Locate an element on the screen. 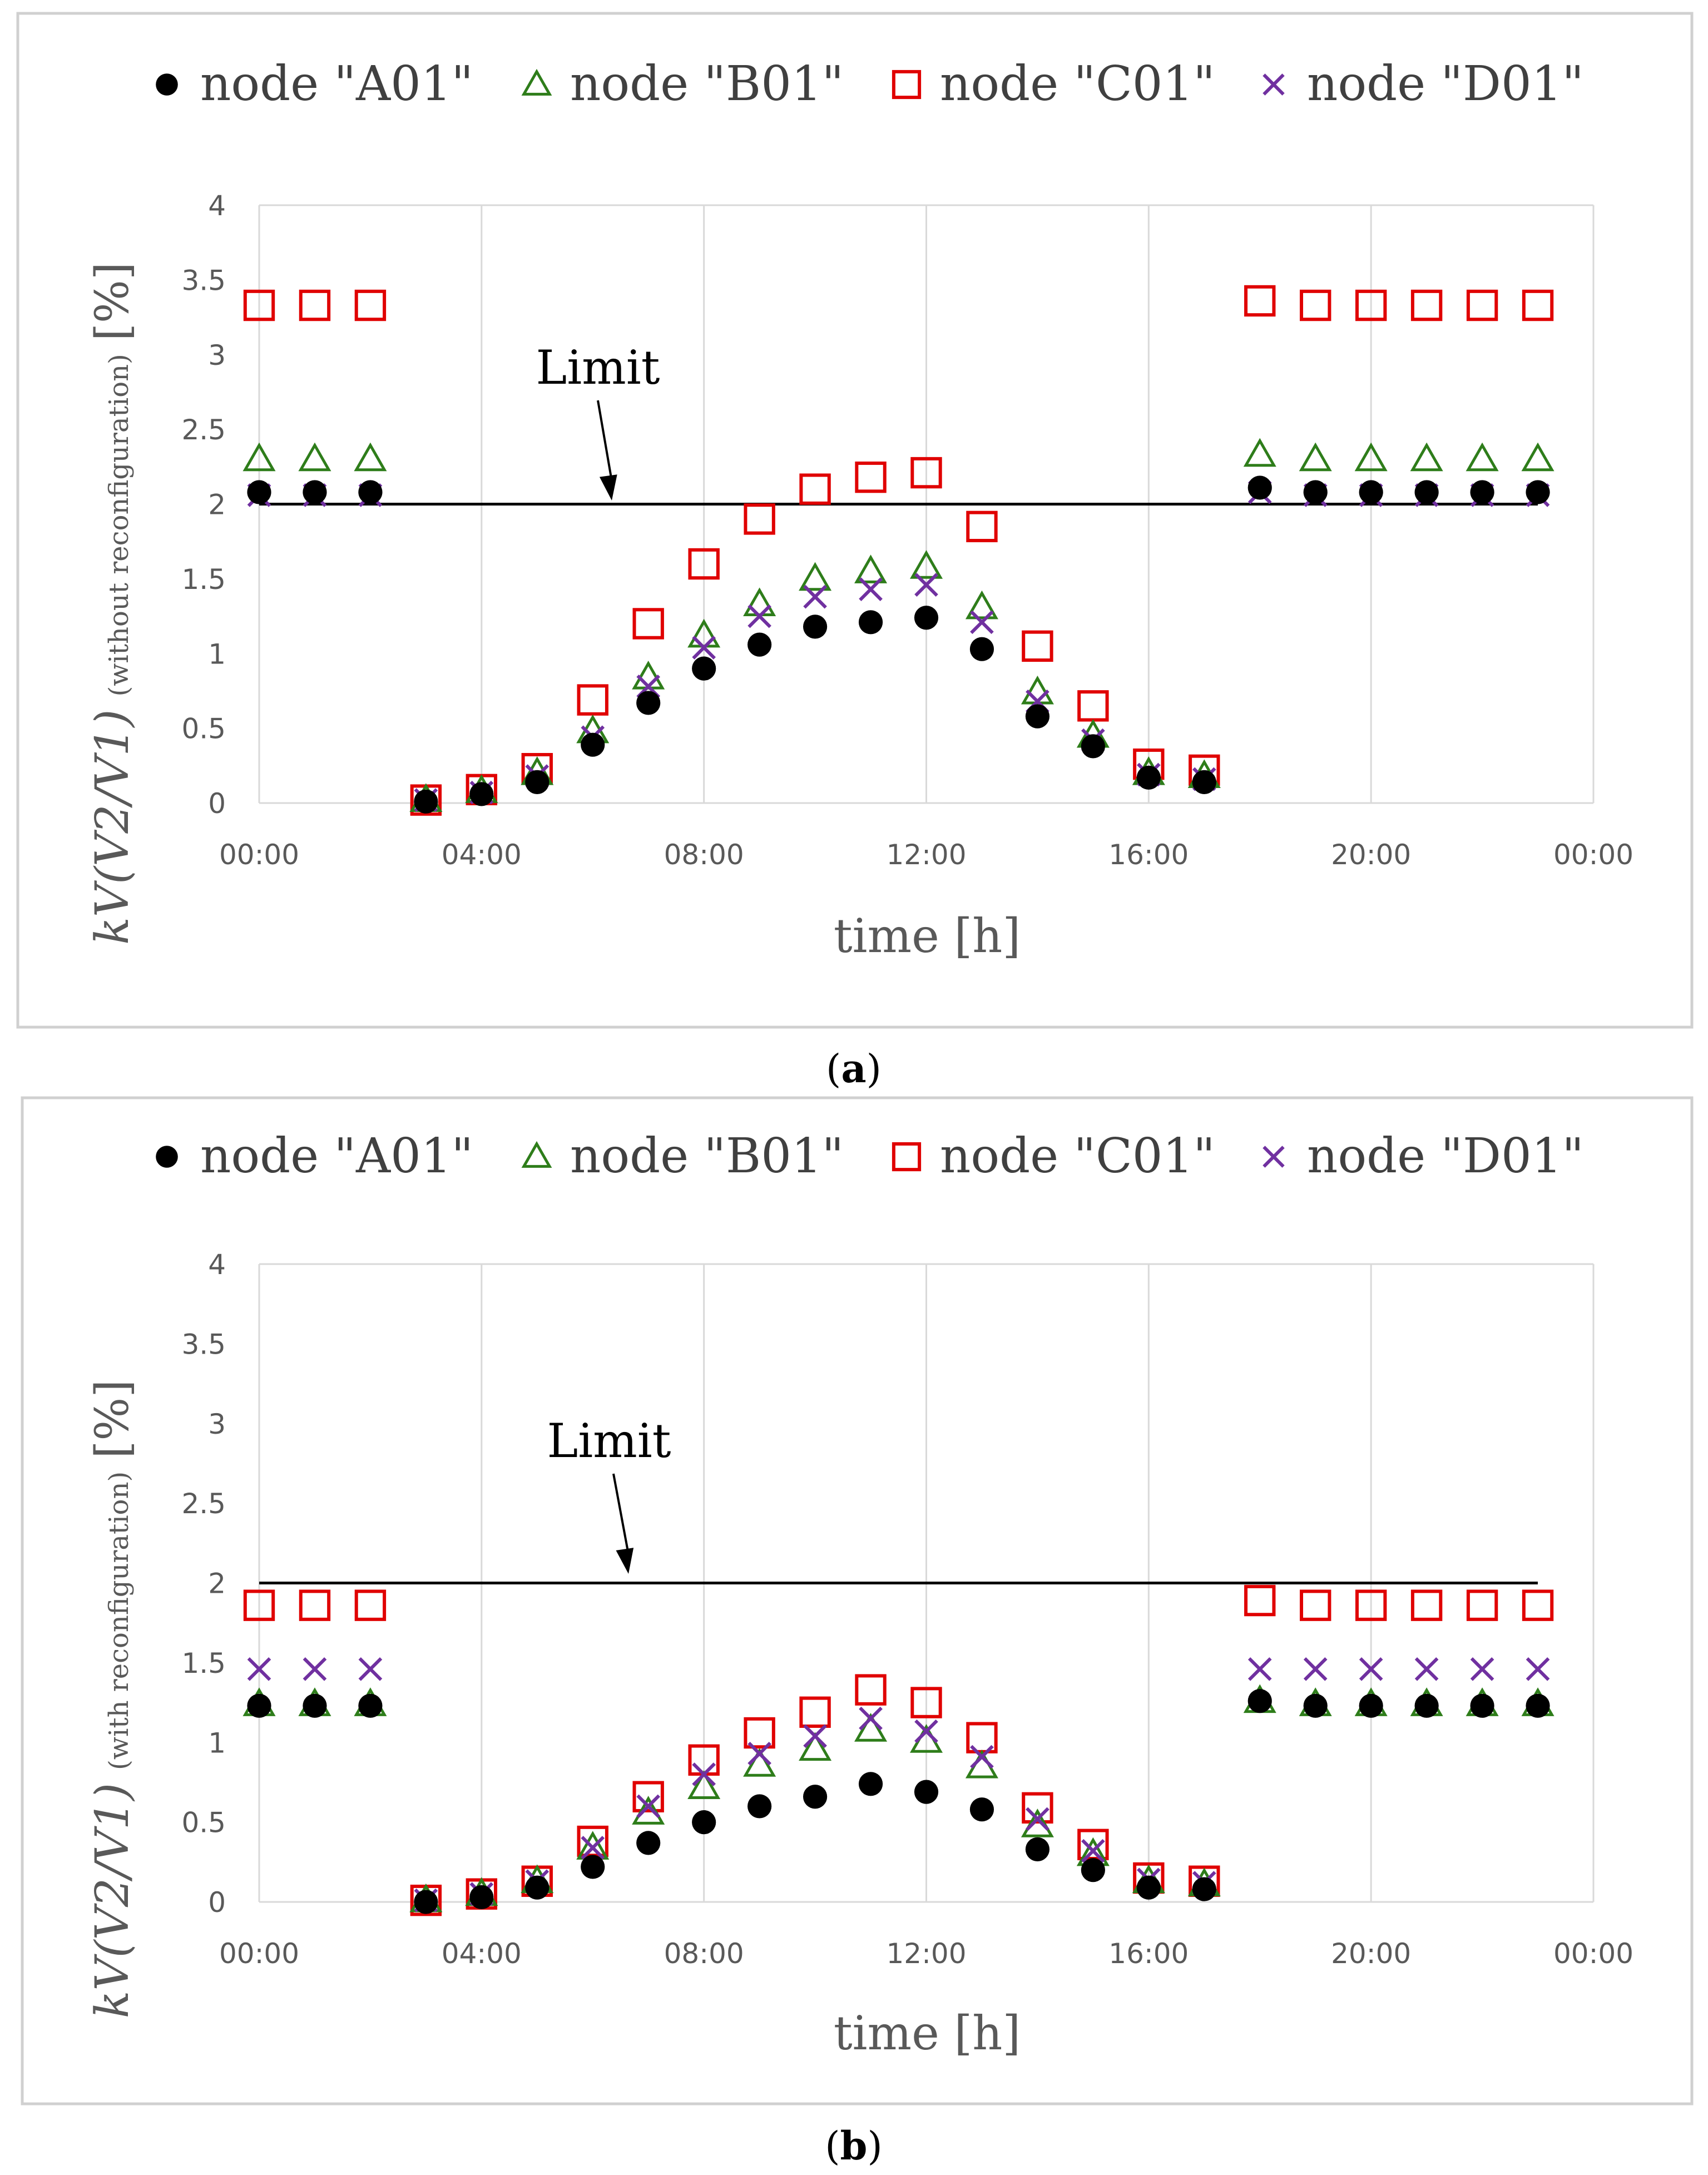 Image resolution: width=1708 pixels, height=2175 pixels. panel-a-y-tick-label: 0 is located at coordinates (217, 803).